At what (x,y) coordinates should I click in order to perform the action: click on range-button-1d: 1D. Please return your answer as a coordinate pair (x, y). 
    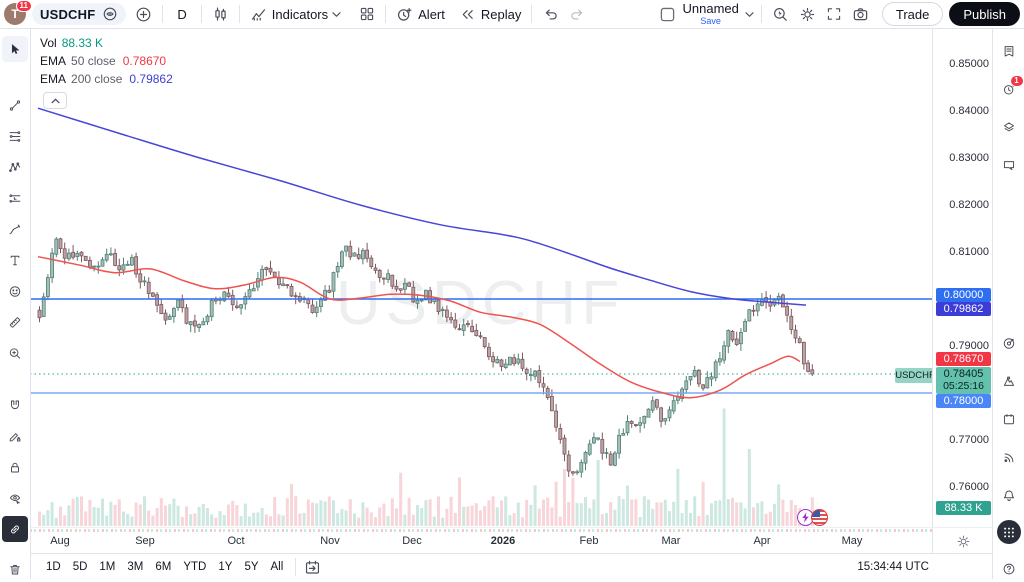
    Looking at the image, I should click on (53, 567).